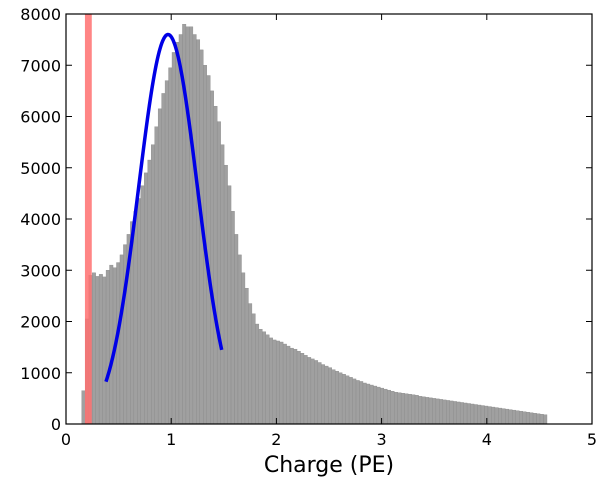  I want to click on x-tick-label: 5, so click(592, 439).